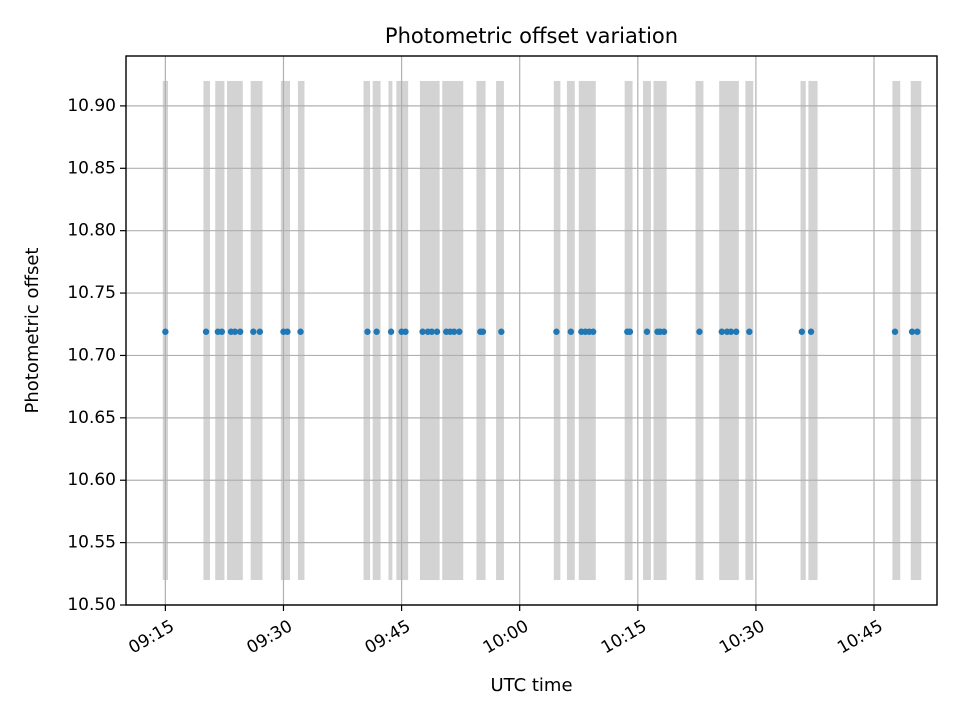  What do you see at coordinates (91, 543) in the screenshot?
I see `y-tick-label: 10.55` at bounding box center [91, 543].